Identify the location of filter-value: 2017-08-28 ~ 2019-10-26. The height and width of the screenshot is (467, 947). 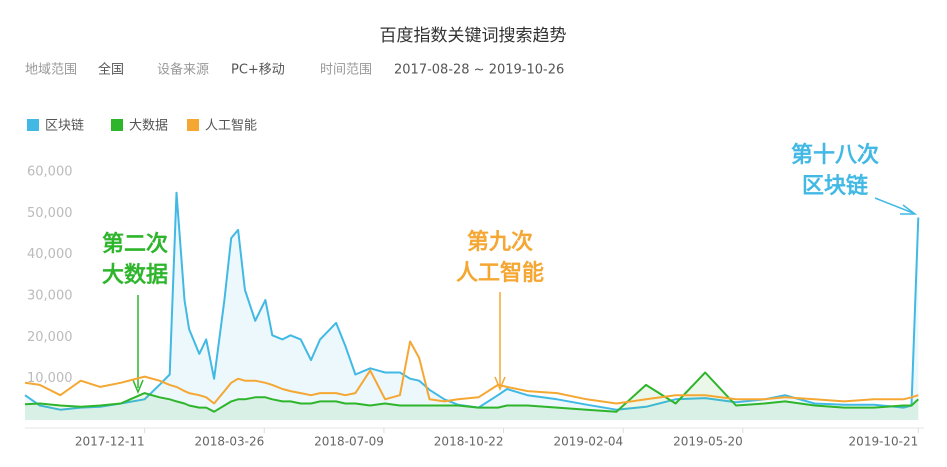
(479, 70).